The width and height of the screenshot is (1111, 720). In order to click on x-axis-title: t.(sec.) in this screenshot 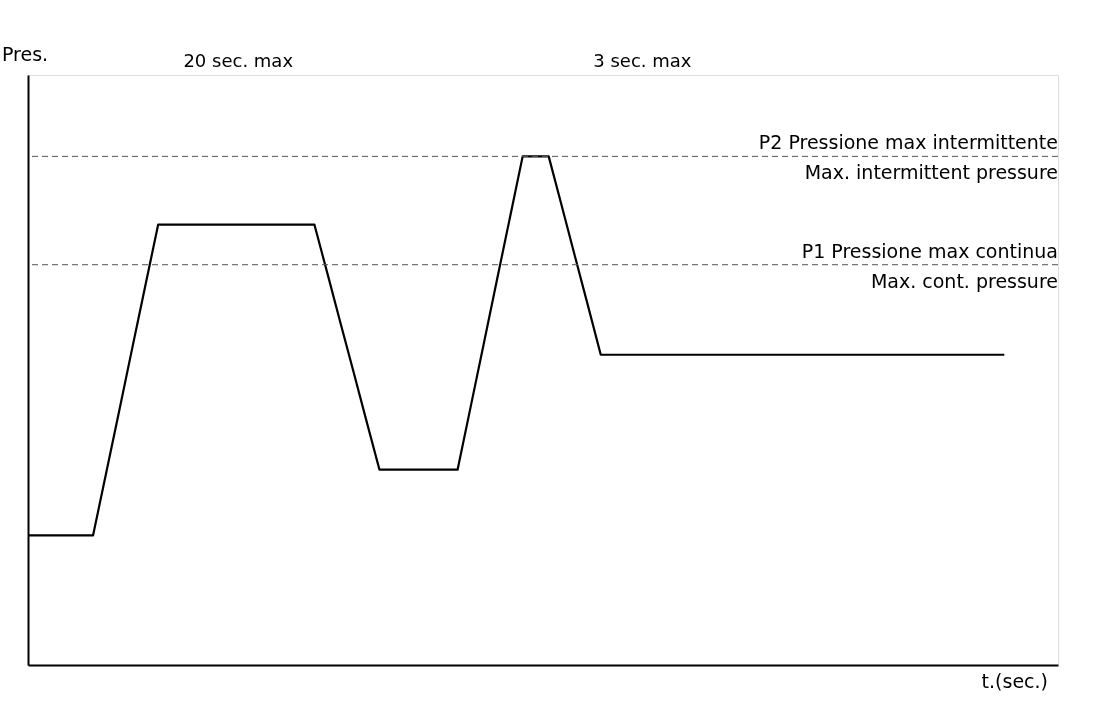, I will do `click(1014, 681)`.